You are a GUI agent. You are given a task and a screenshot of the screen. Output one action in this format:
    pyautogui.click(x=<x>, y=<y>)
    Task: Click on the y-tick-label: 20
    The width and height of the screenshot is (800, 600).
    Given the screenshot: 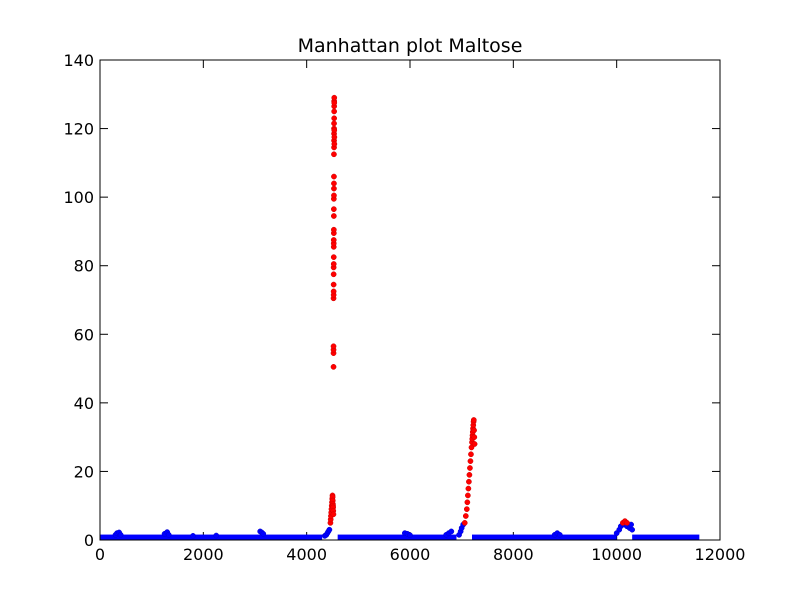 What is the action you would take?
    pyautogui.click(x=84, y=471)
    